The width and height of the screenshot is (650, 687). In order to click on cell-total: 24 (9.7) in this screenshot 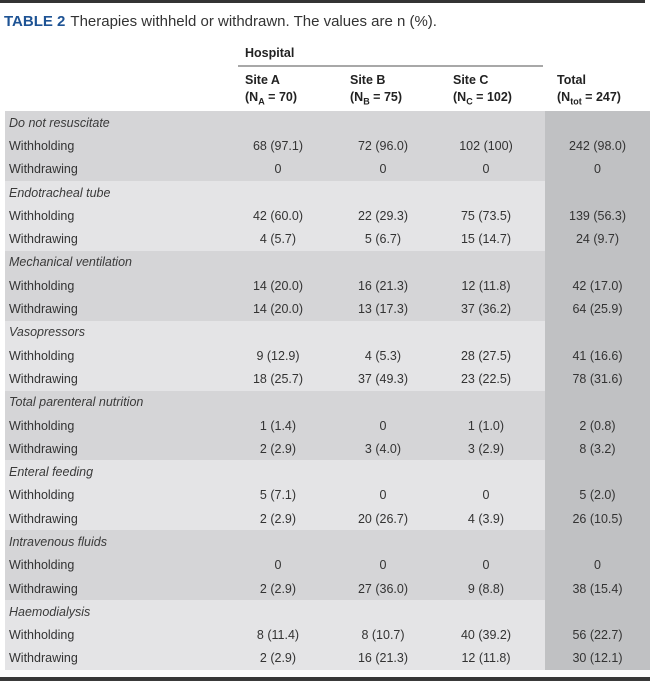, I will do `click(597, 239)`.